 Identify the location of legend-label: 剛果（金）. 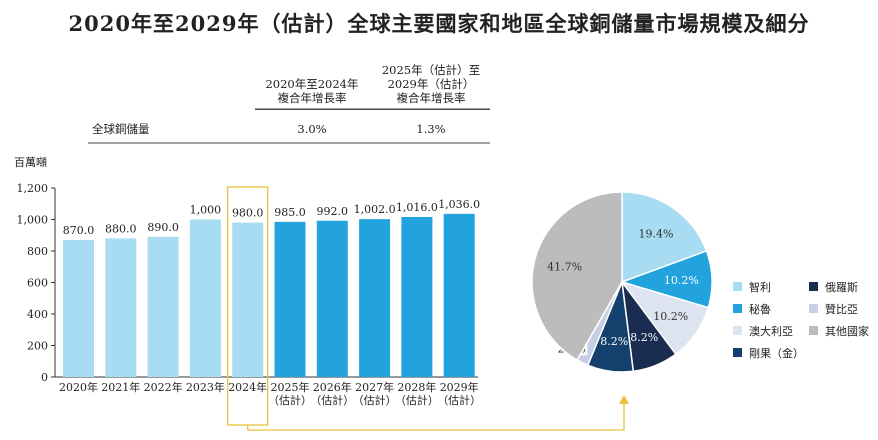
(776, 353).